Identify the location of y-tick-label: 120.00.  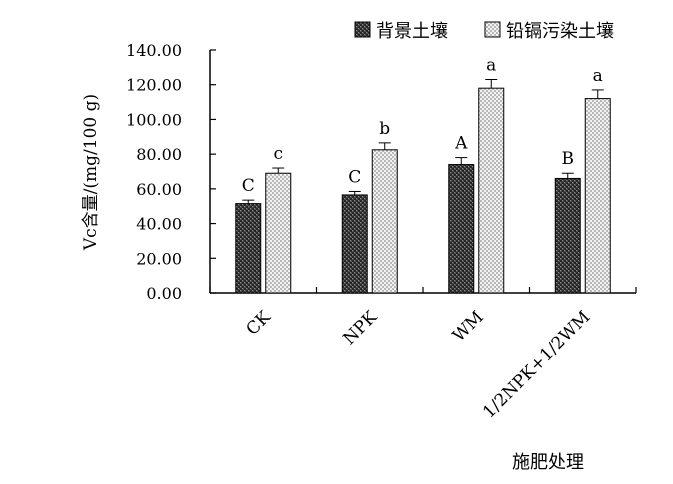
(154, 85).